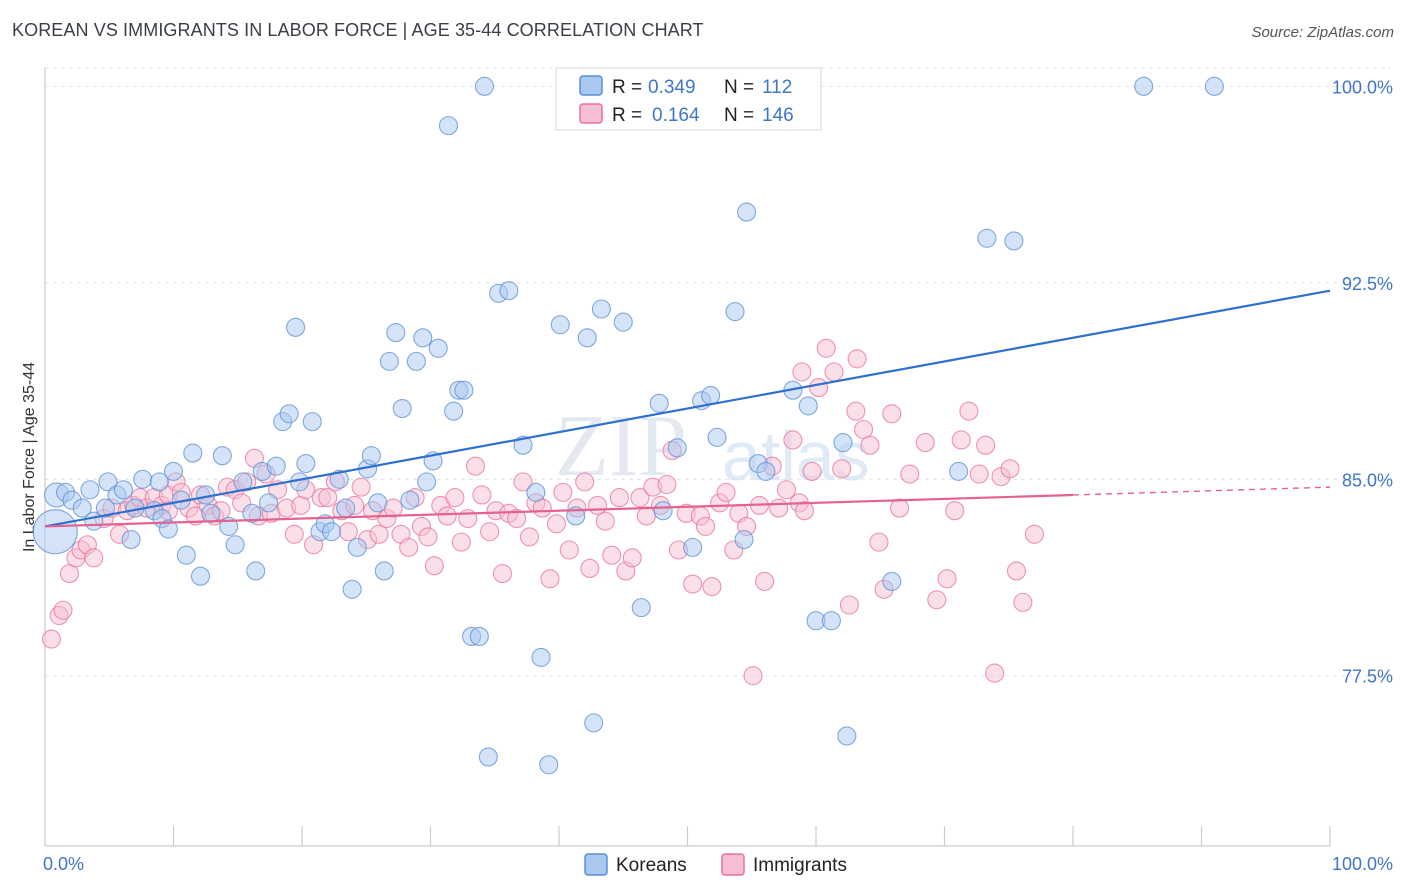 The width and height of the screenshot is (1406, 892). What do you see at coordinates (778, 115) in the screenshot?
I see `legend-n-value-immigrants: 146` at bounding box center [778, 115].